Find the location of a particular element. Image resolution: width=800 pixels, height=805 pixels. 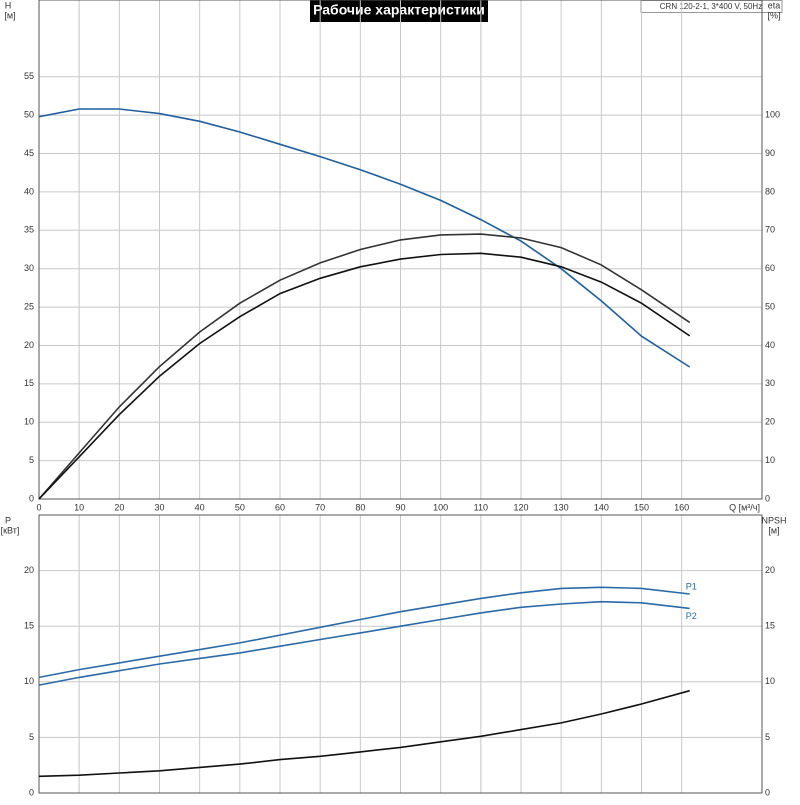

x-tick-label: 0 is located at coordinates (38, 507).